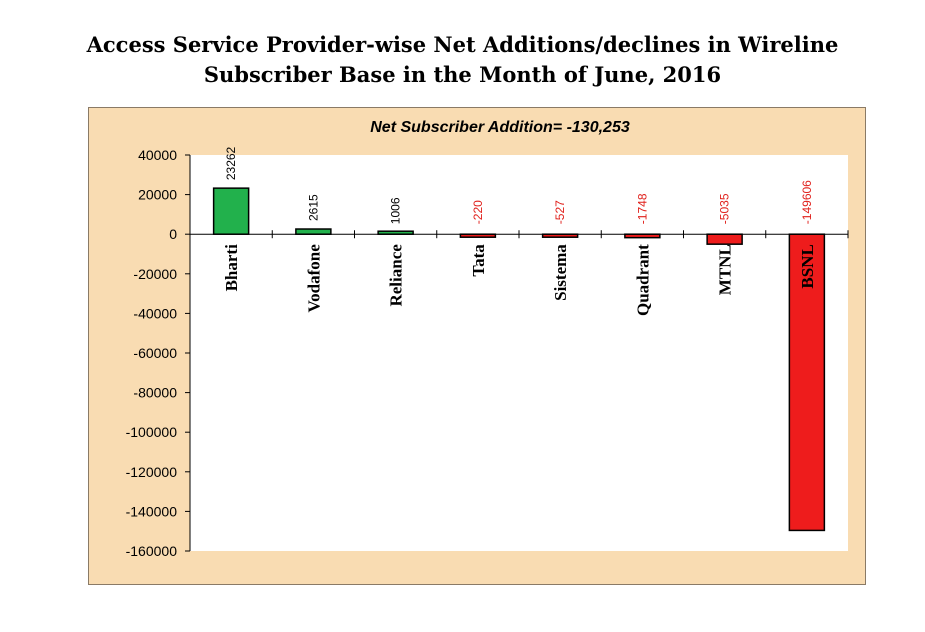 This screenshot has width=925, height=632. I want to click on data-label: -149606, so click(807, 202).